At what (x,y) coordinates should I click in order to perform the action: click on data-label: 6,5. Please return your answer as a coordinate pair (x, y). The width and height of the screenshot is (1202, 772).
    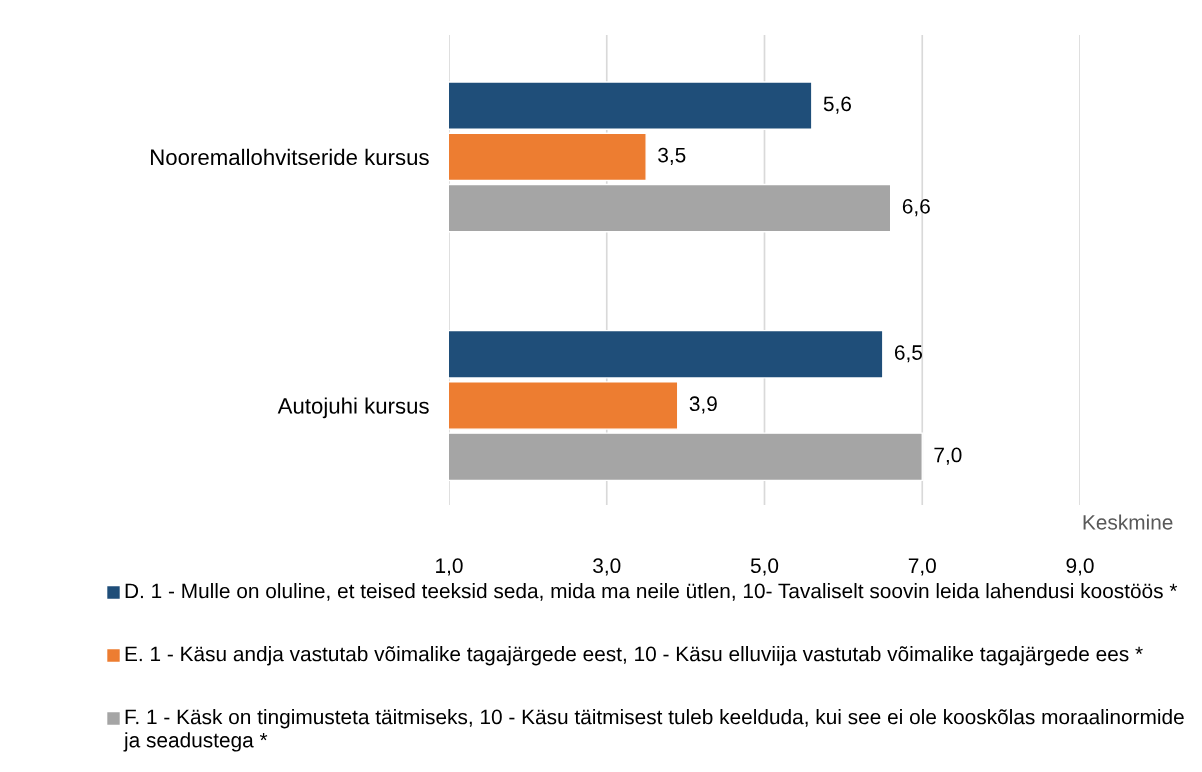
    Looking at the image, I should click on (908, 354).